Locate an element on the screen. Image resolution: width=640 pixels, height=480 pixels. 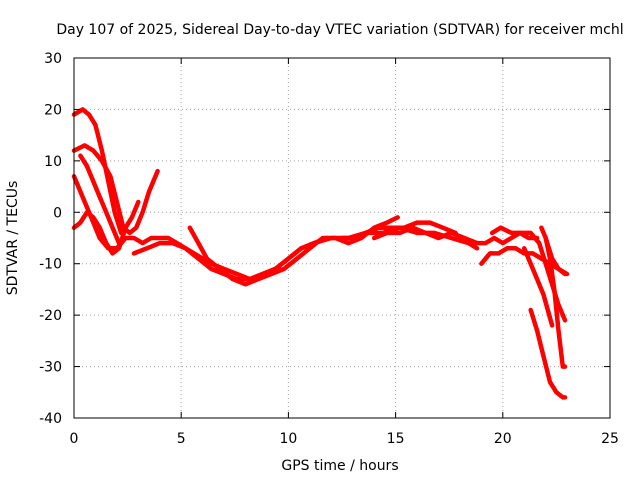
y-tick-label: -40 is located at coordinates (50, 419).